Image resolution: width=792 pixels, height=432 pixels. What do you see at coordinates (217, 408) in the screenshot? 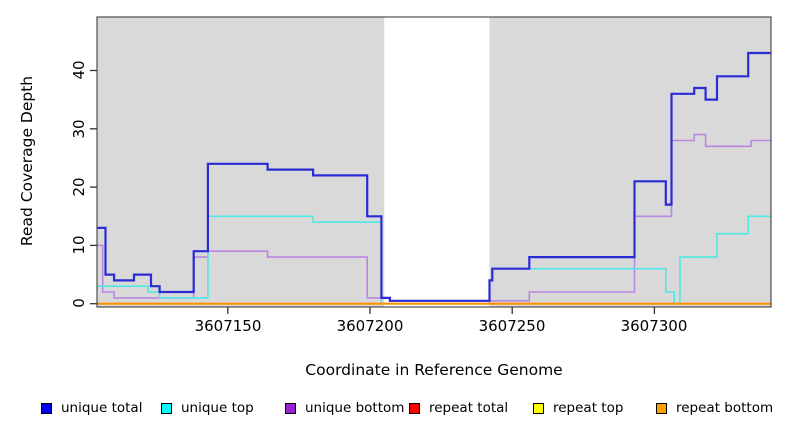
I see `legend-label: unique top` at bounding box center [217, 408].